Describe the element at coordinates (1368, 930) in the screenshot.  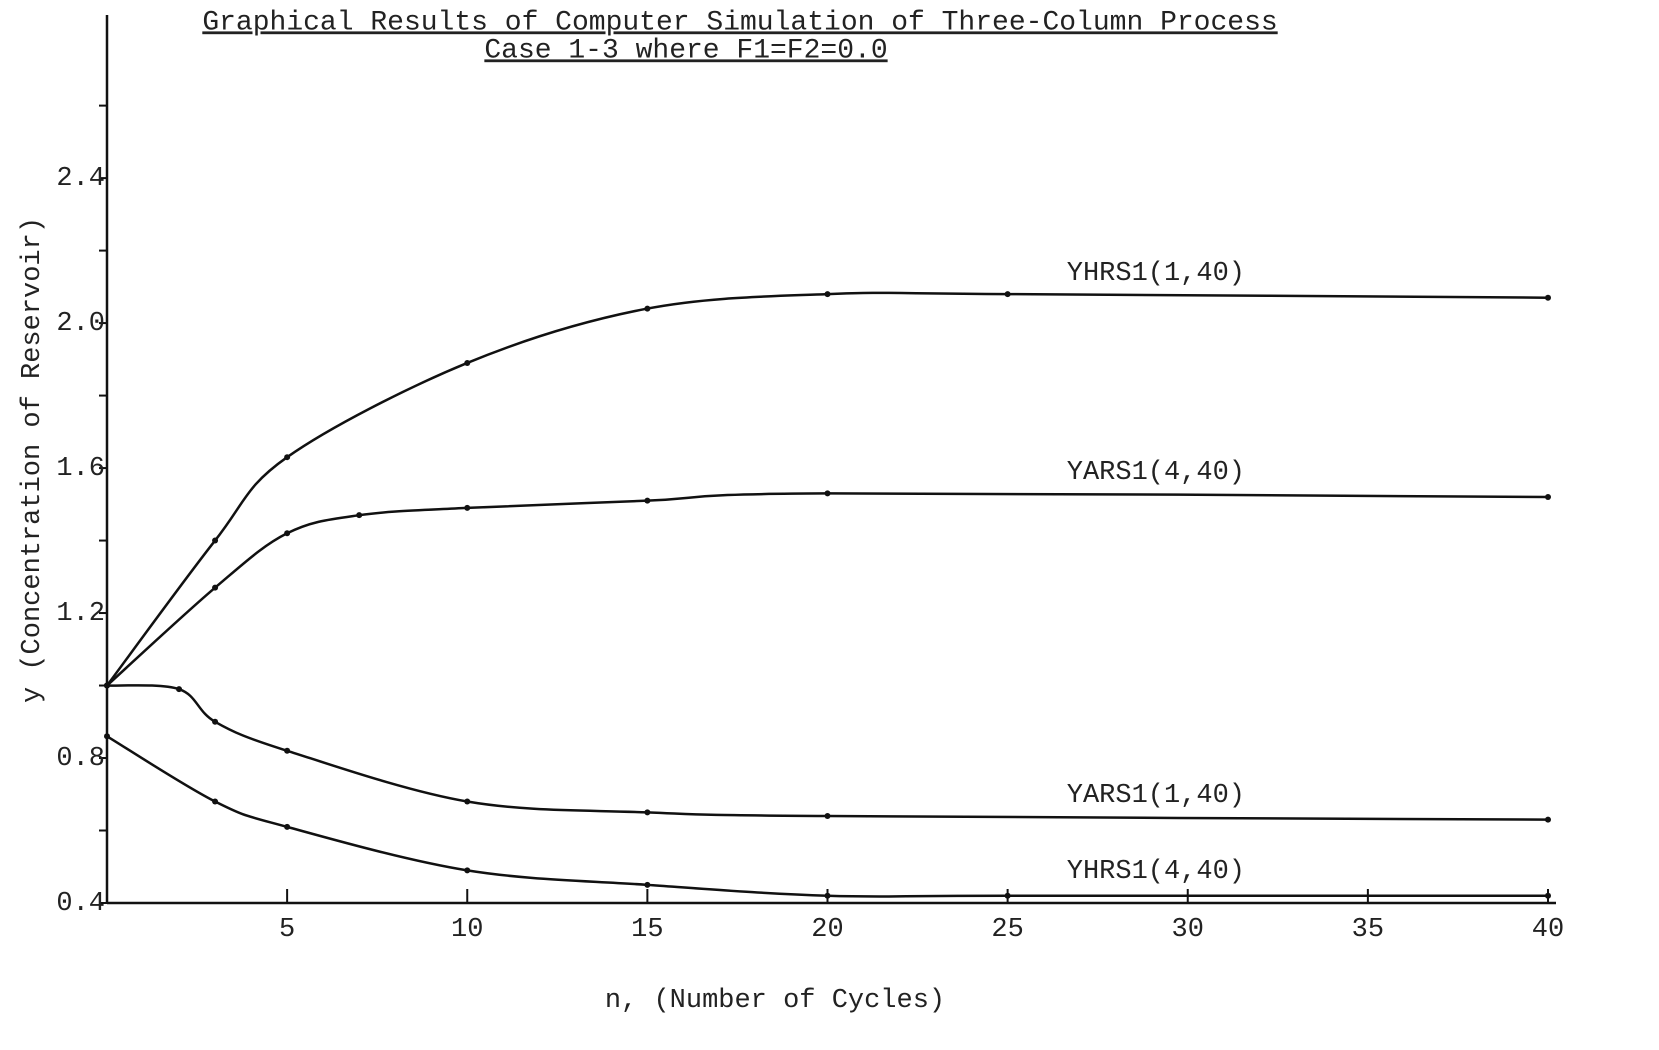
I see `x-tick-label: 35` at that location.